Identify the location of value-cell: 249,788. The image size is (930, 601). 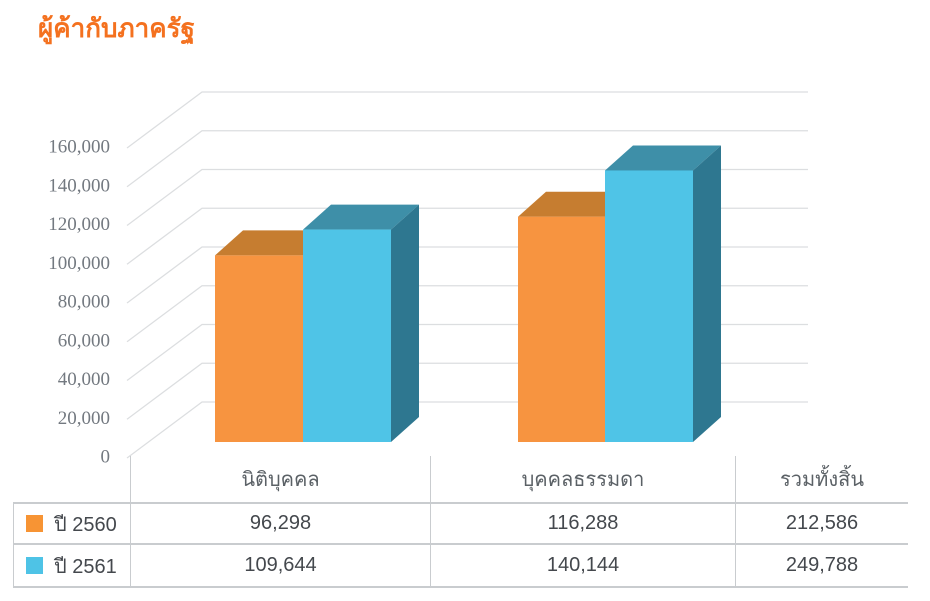
(821, 565).